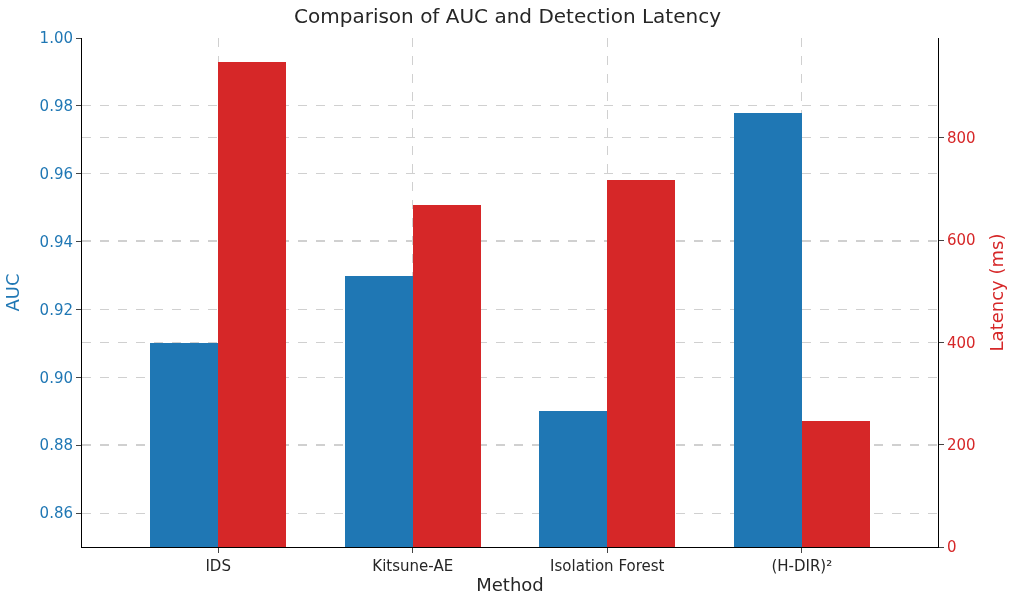 This screenshot has width=1015, height=604. Describe the element at coordinates (607, 566) in the screenshot. I see `x-tick-label: Isolation Forest` at that location.